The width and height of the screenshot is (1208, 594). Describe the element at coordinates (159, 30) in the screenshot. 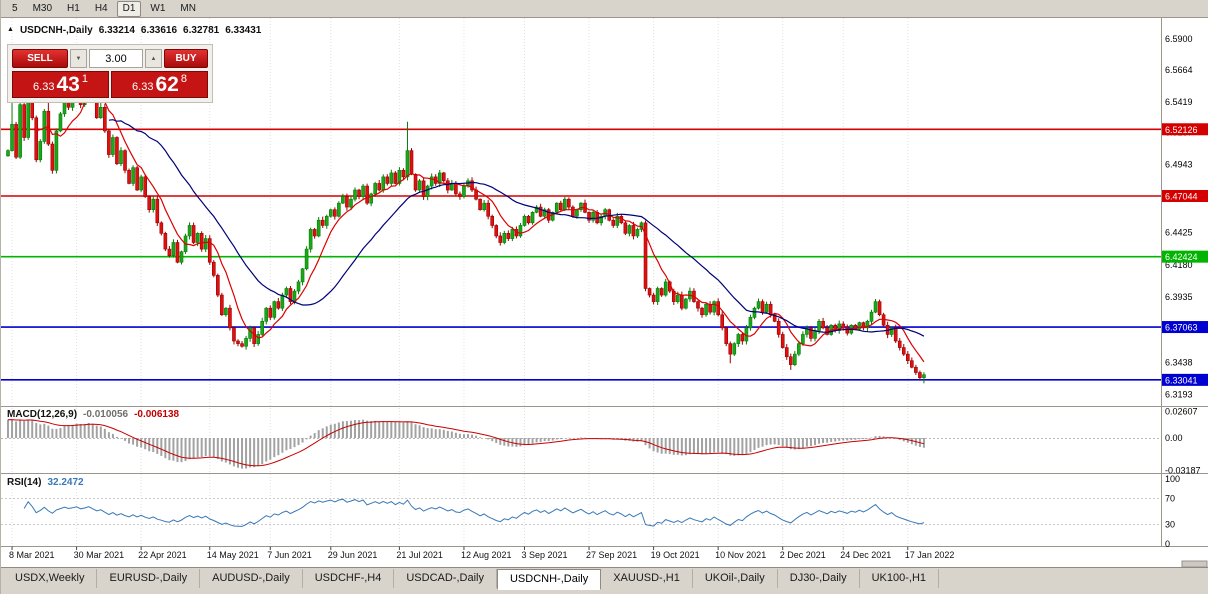

I see `ohlc-high: 6.33616` at that location.